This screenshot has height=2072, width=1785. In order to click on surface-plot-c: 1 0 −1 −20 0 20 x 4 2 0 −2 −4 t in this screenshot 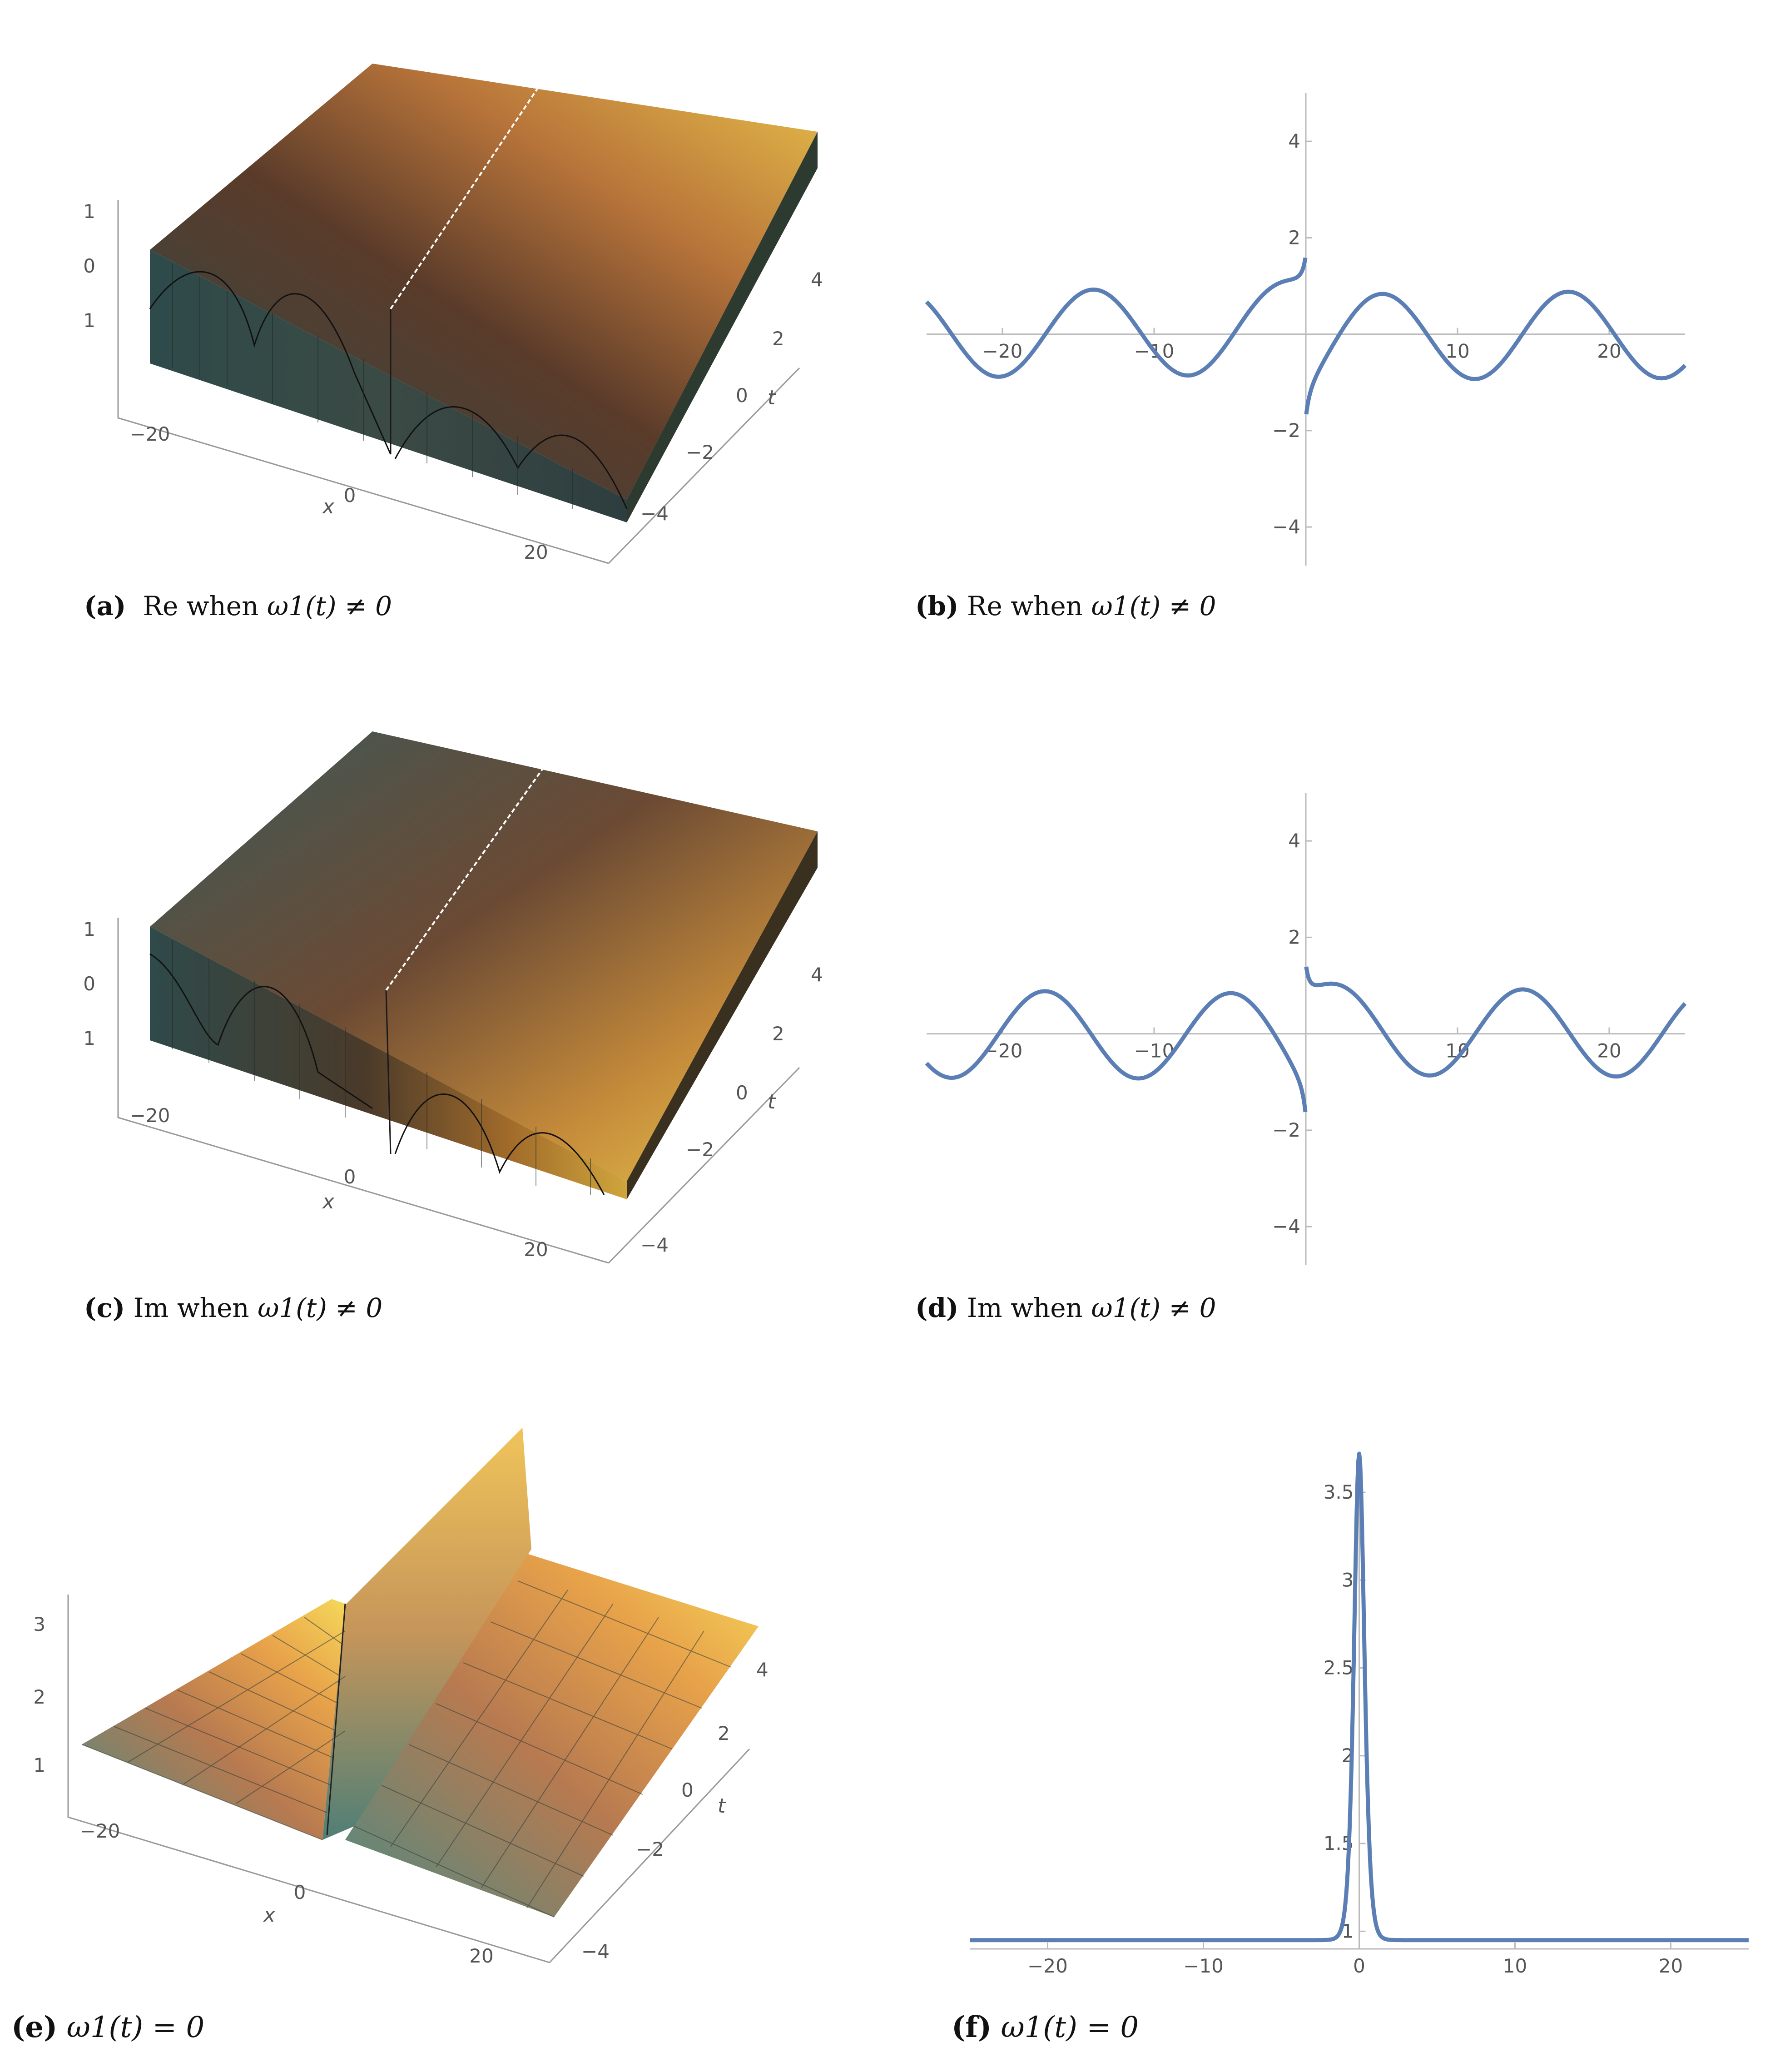, I will do `click(445, 995)`.